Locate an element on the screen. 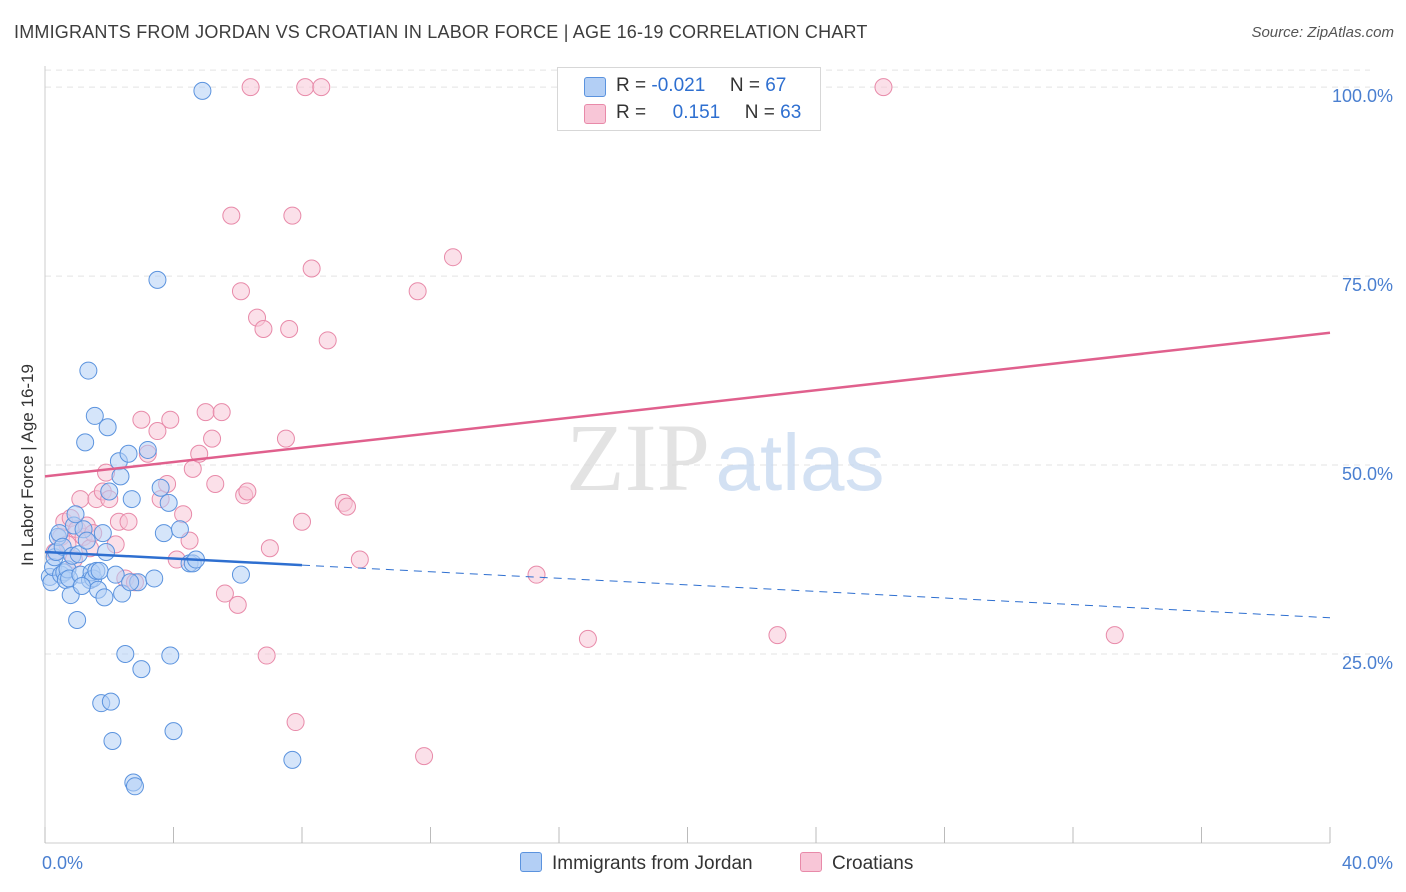  legend-swatch-jordan is located at coordinates (595, 87).